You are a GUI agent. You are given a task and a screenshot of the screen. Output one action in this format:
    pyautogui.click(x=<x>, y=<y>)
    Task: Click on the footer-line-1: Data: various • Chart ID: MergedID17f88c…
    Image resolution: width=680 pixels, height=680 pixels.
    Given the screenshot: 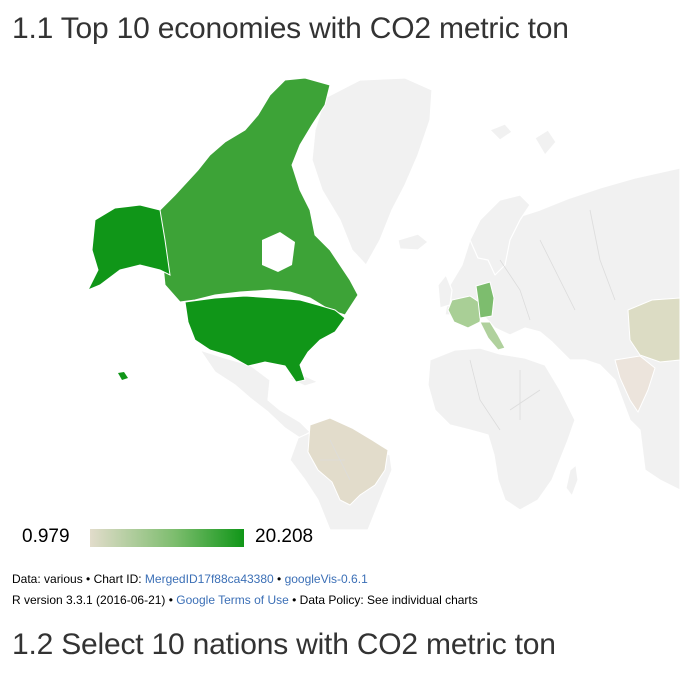 What is the action you would take?
    pyautogui.click(x=190, y=579)
    